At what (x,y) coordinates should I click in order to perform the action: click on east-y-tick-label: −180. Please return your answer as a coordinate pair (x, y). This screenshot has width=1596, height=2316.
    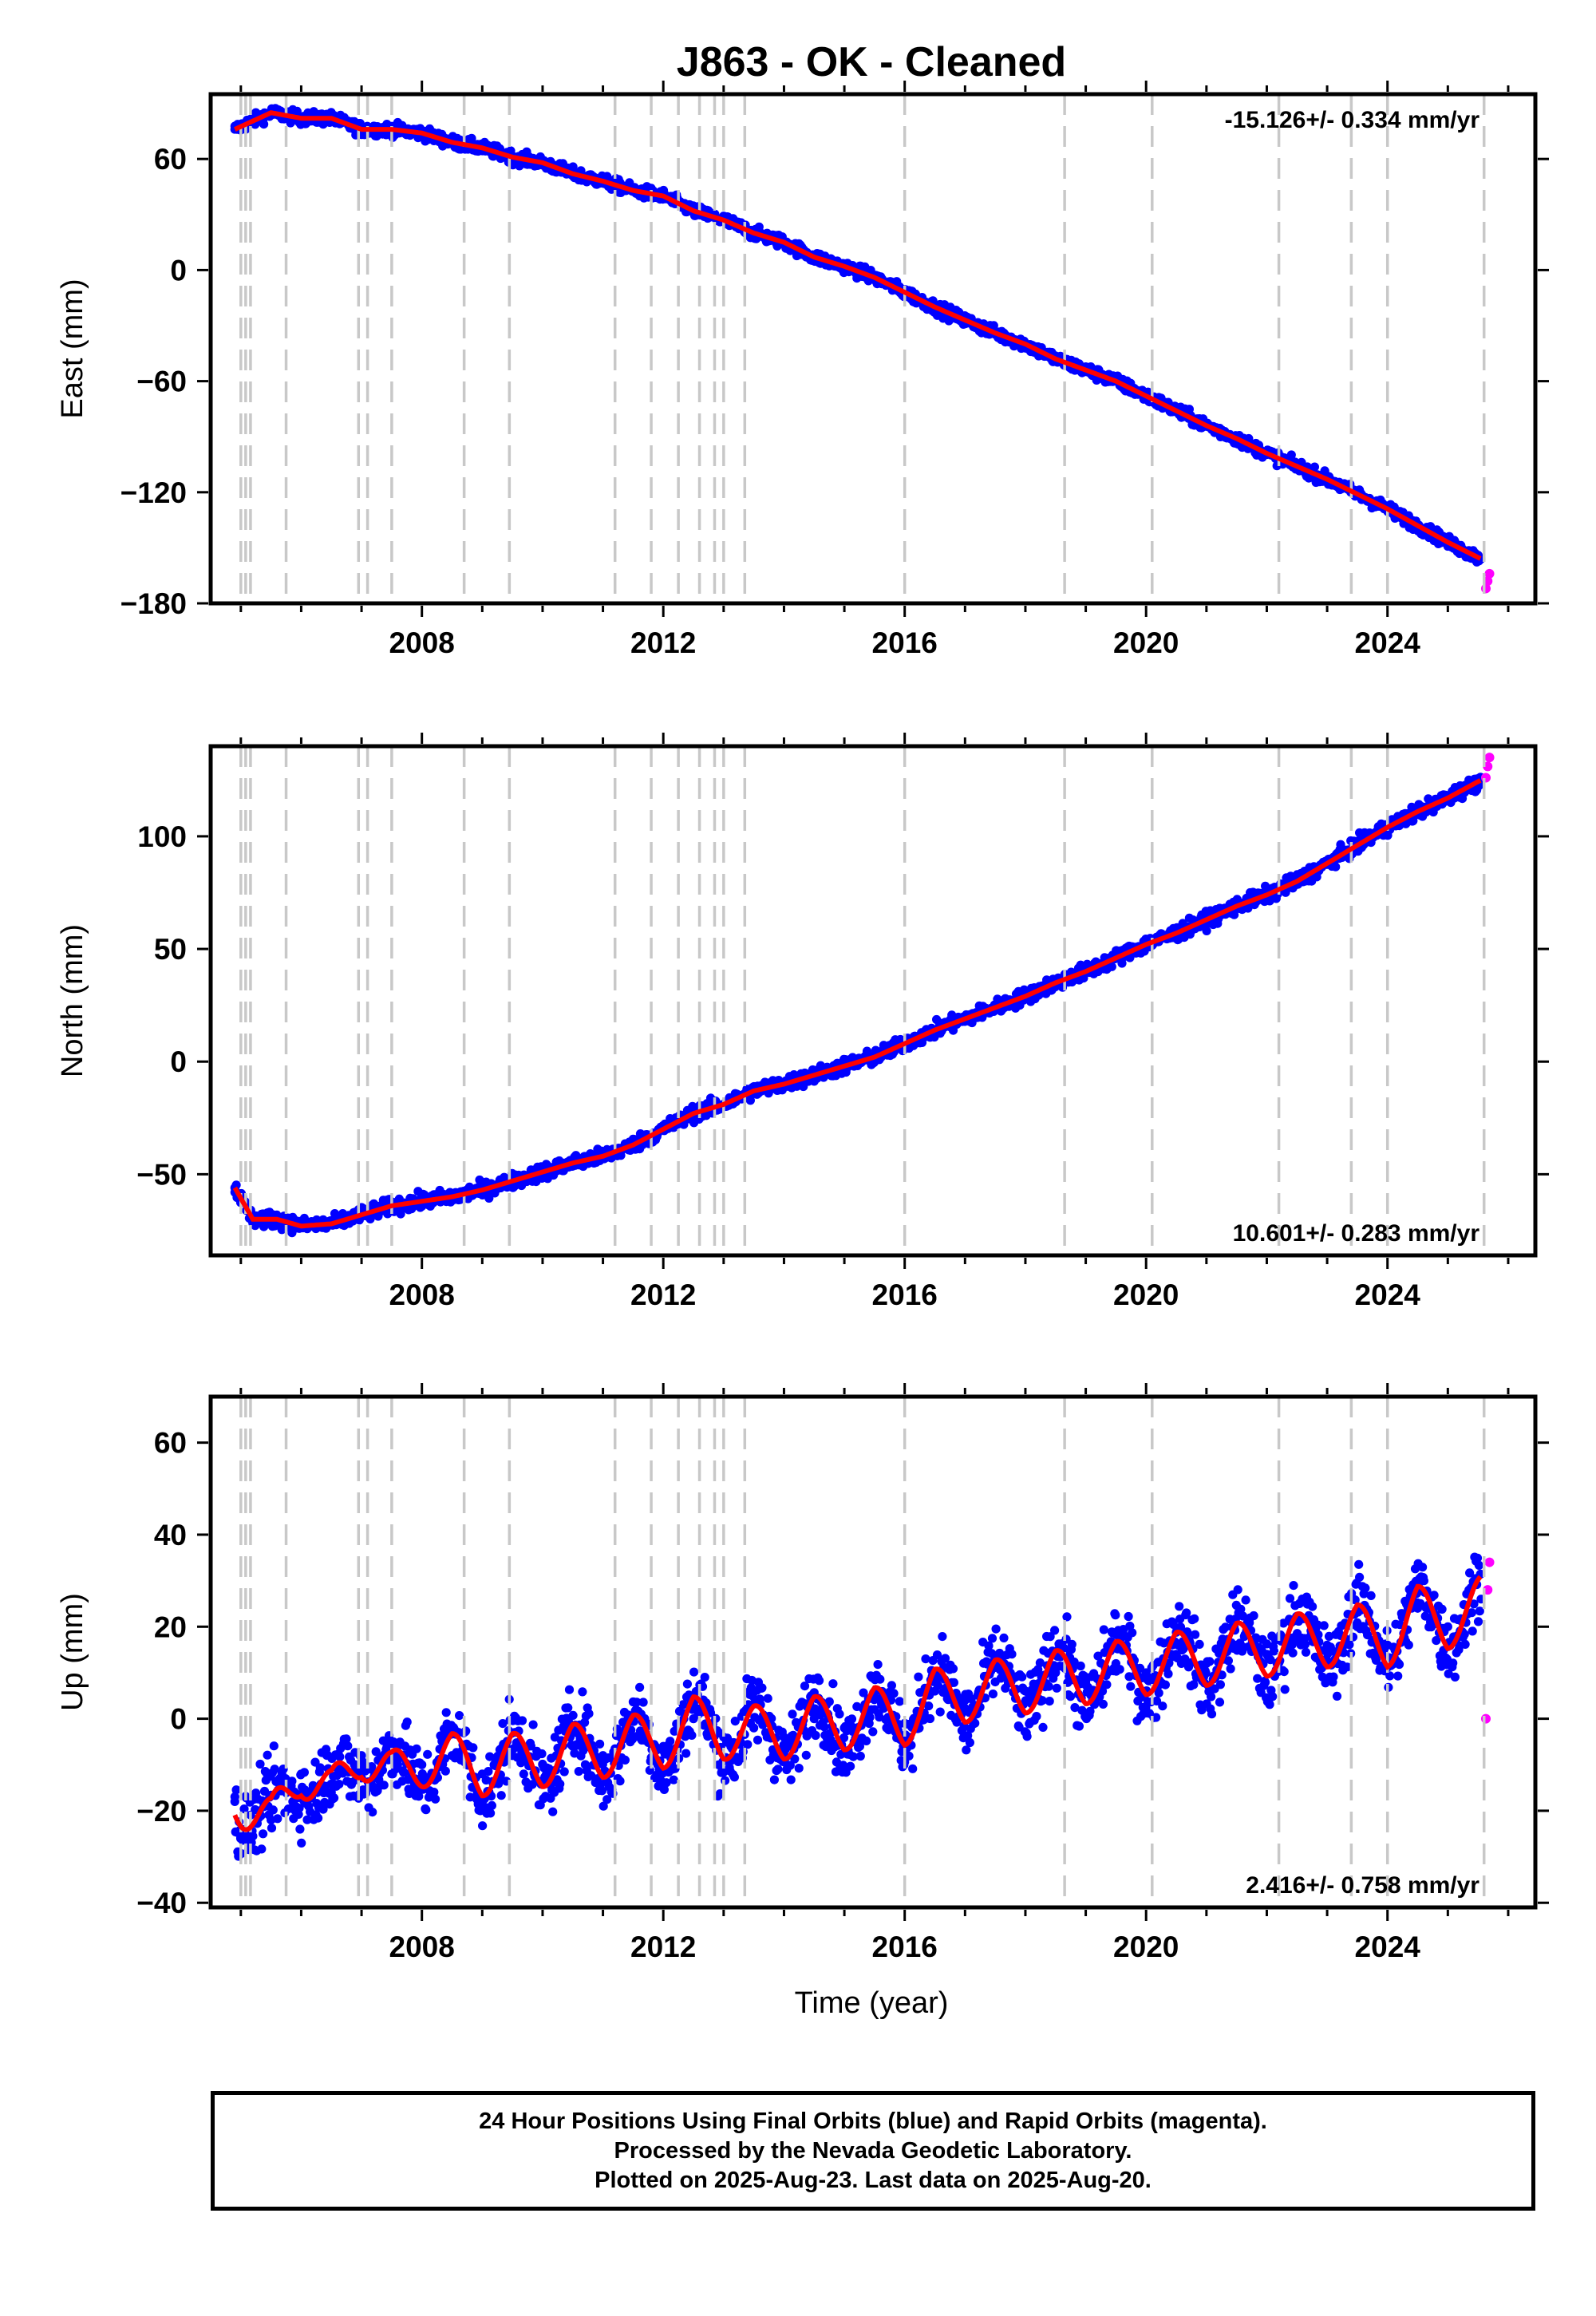
    Looking at the image, I should click on (153, 603).